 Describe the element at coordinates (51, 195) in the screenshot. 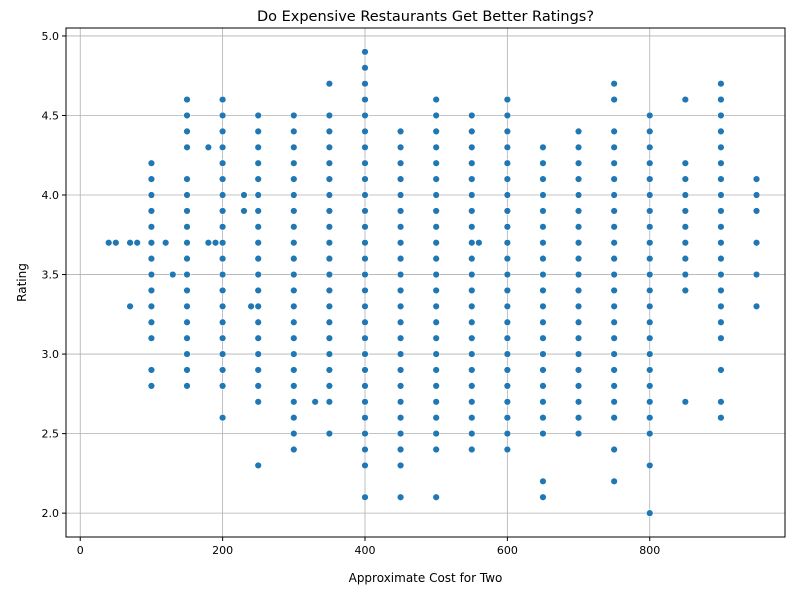

I see `y-tick-label: 4.0` at that location.